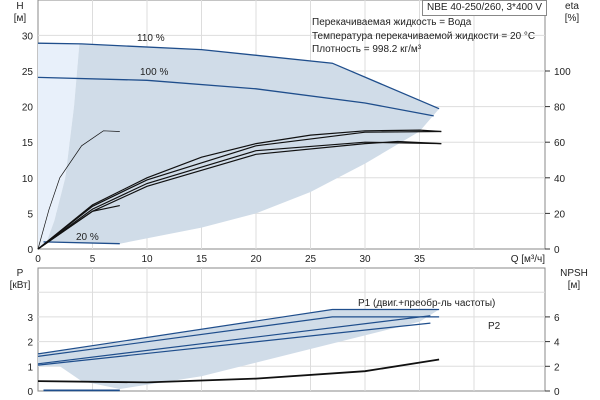  Describe the element at coordinates (256, 259) in the screenshot. I see `x-tick-label: 20` at that location.